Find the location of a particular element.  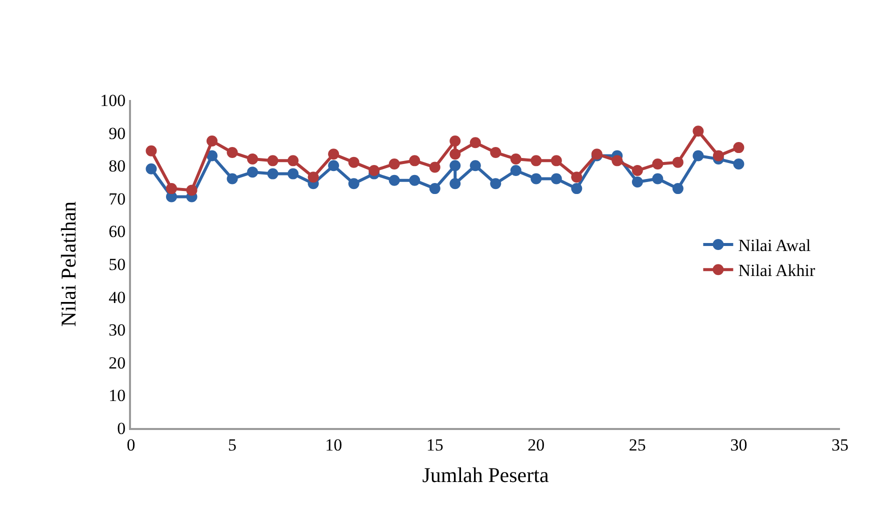

y-tick-label: 30 is located at coordinates (117, 330).